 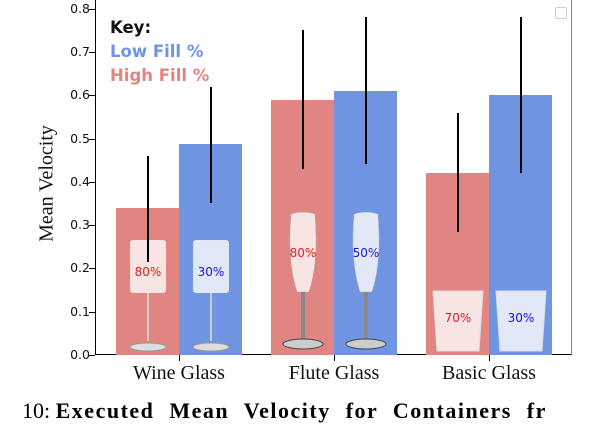 What do you see at coordinates (211, 296) in the screenshot?
I see `wine-glass-icon: 30%` at bounding box center [211, 296].